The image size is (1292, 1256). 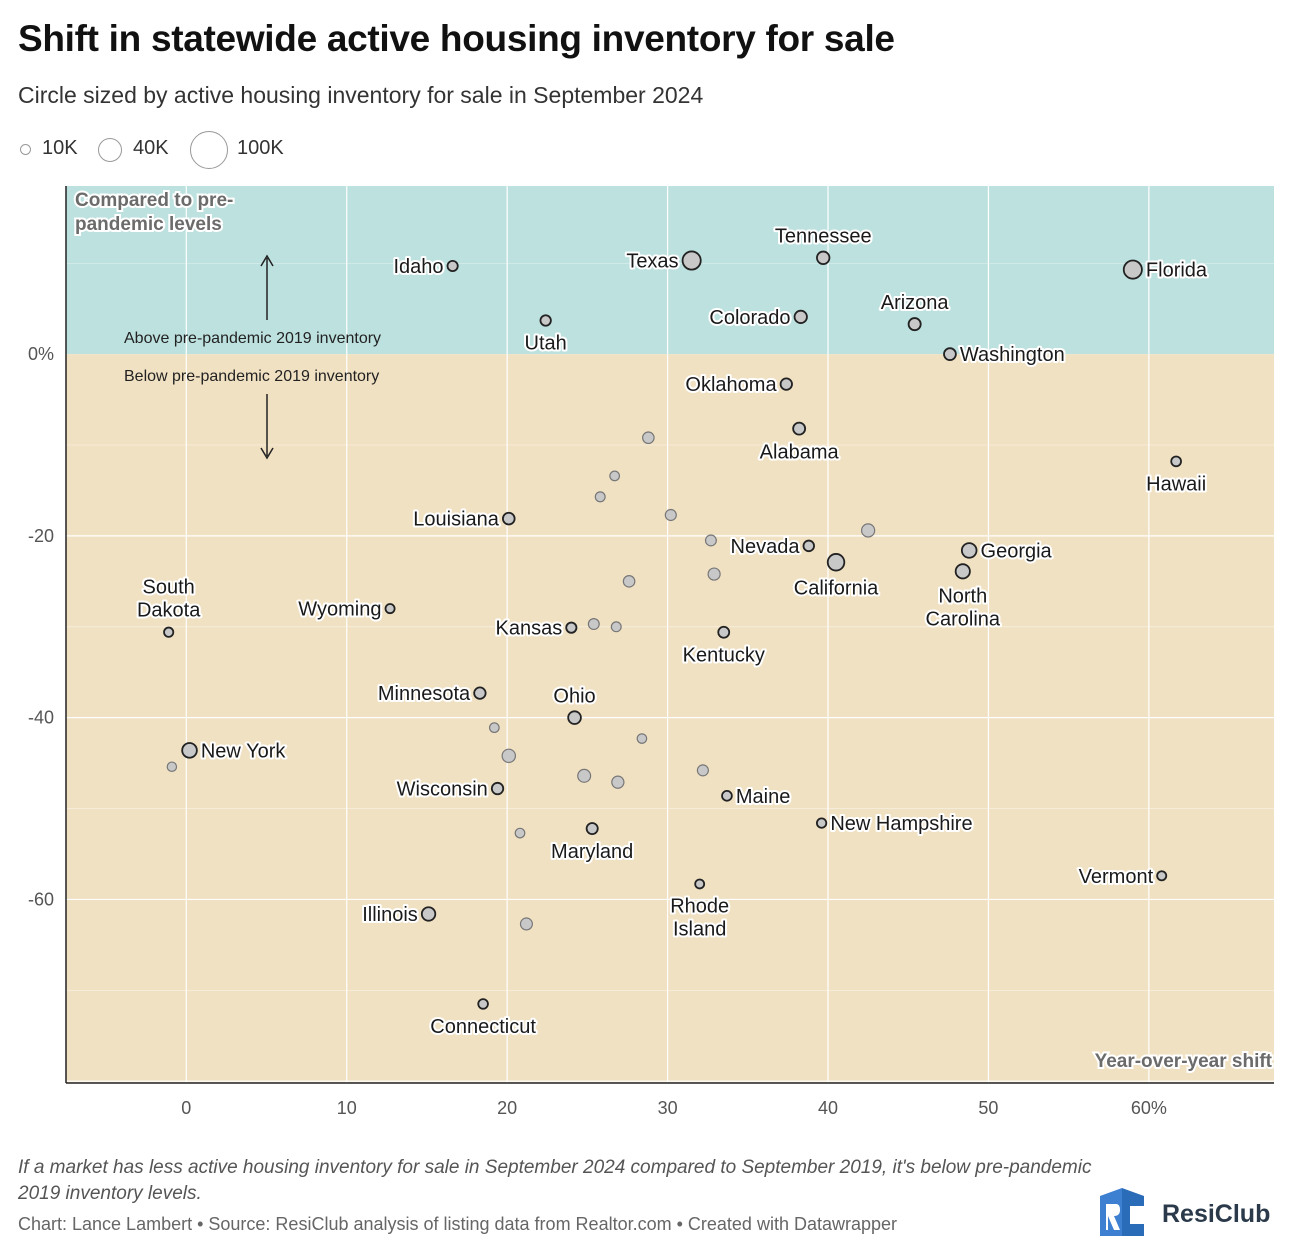 I want to click on point-label: Wisconsin, so click(x=442, y=790).